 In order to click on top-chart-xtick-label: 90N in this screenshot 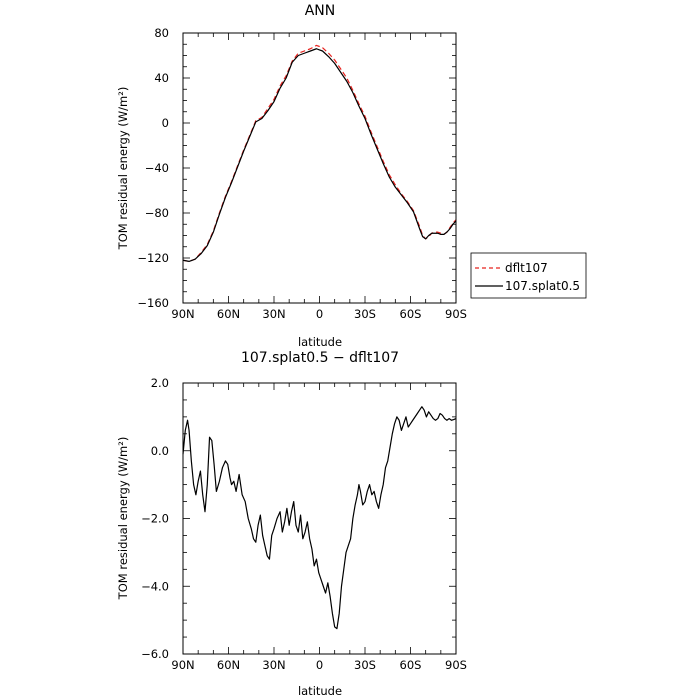, I will do `click(182, 314)`.